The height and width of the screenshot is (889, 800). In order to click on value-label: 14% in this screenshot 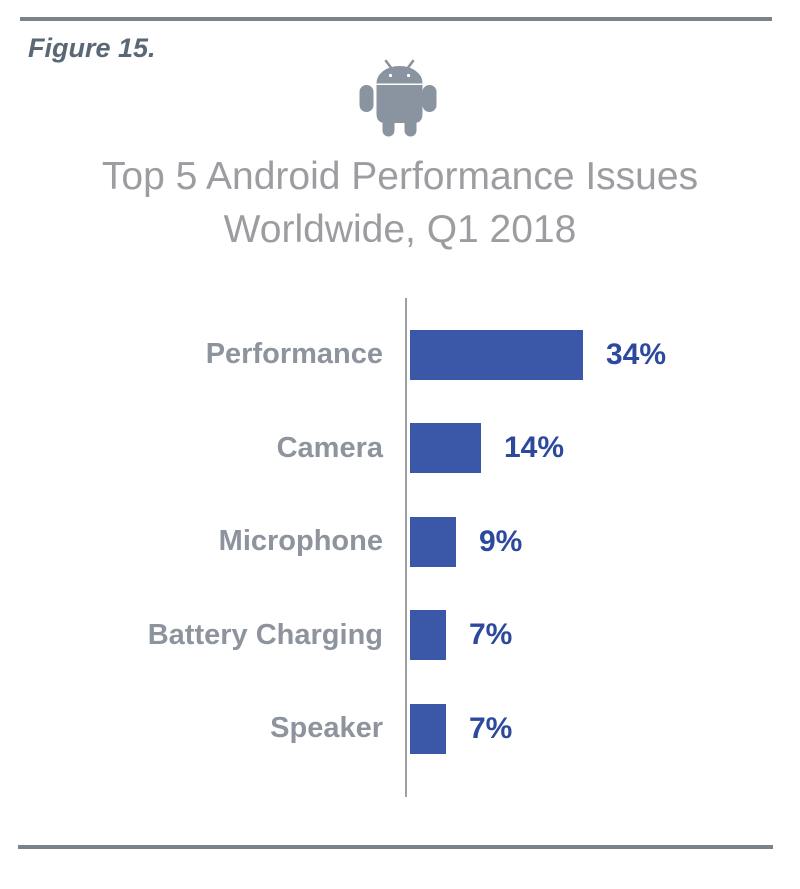, I will do `click(534, 448)`.